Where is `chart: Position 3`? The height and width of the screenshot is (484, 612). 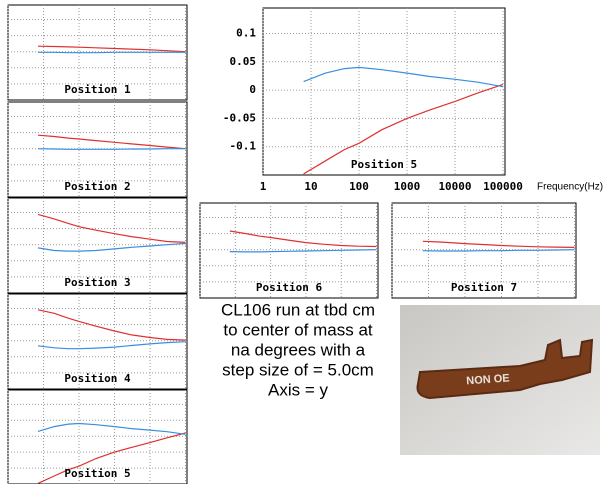
chart: Position 3 is located at coordinates (97, 245).